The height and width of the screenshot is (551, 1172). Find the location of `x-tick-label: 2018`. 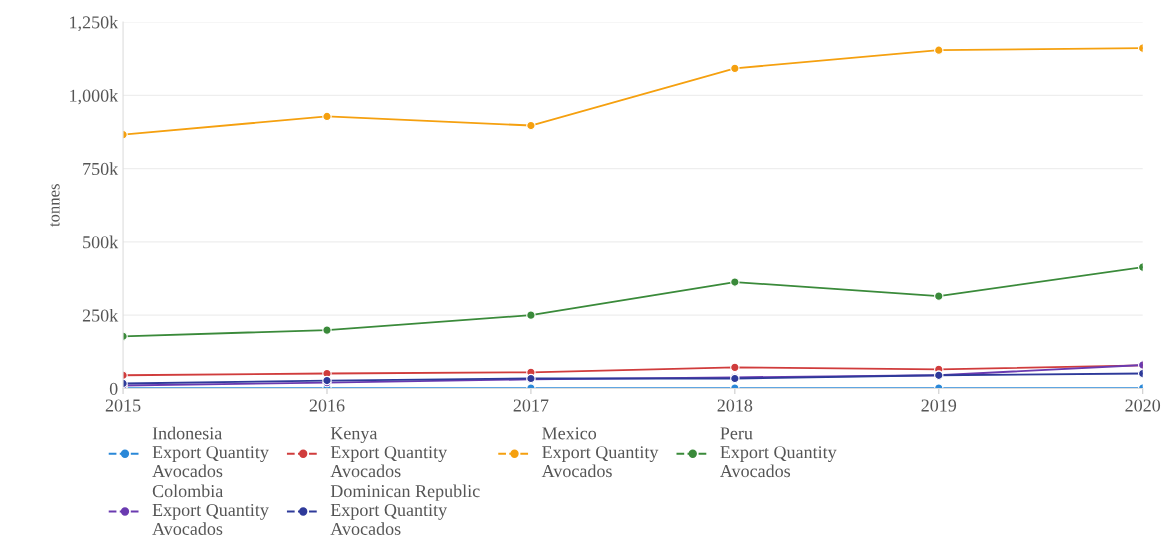

x-tick-label: 2018 is located at coordinates (735, 405).